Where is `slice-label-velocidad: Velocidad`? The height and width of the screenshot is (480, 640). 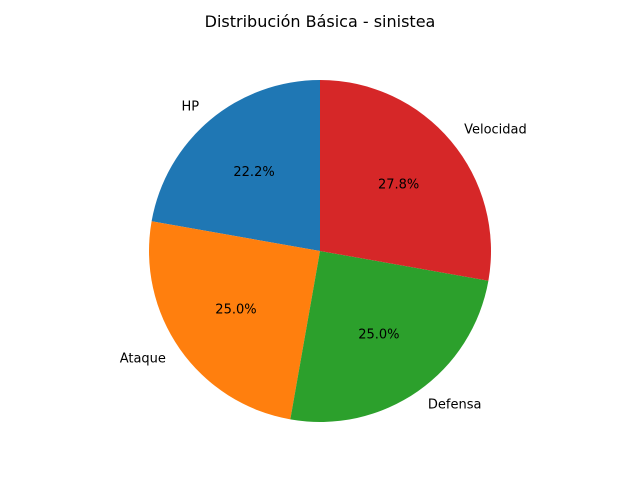 slice-label-velocidad: Velocidad is located at coordinates (495, 130).